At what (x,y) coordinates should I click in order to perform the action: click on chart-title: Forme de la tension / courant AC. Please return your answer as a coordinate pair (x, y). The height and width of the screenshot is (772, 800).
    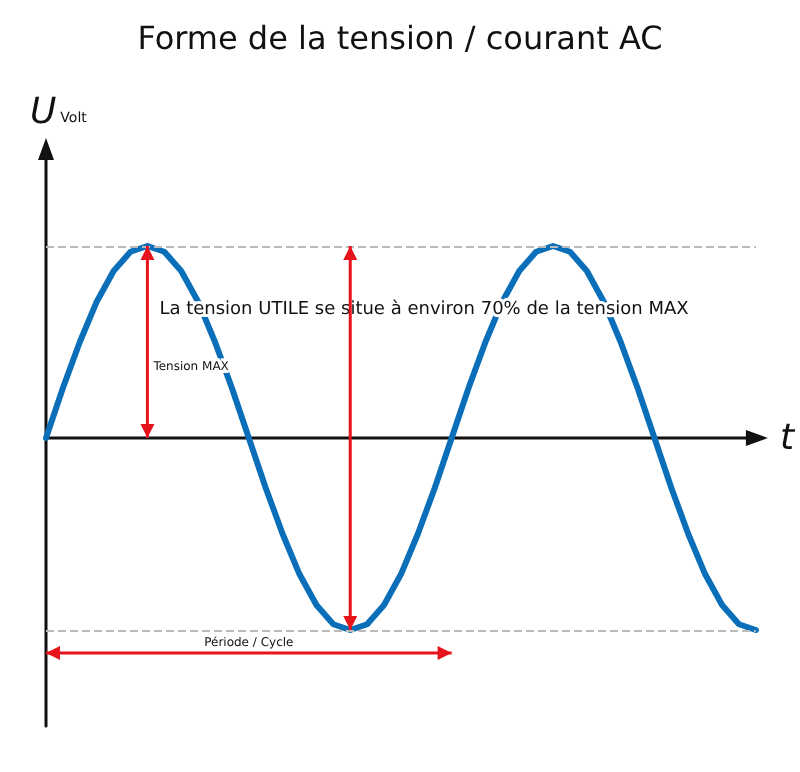
    Looking at the image, I should click on (400, 38).